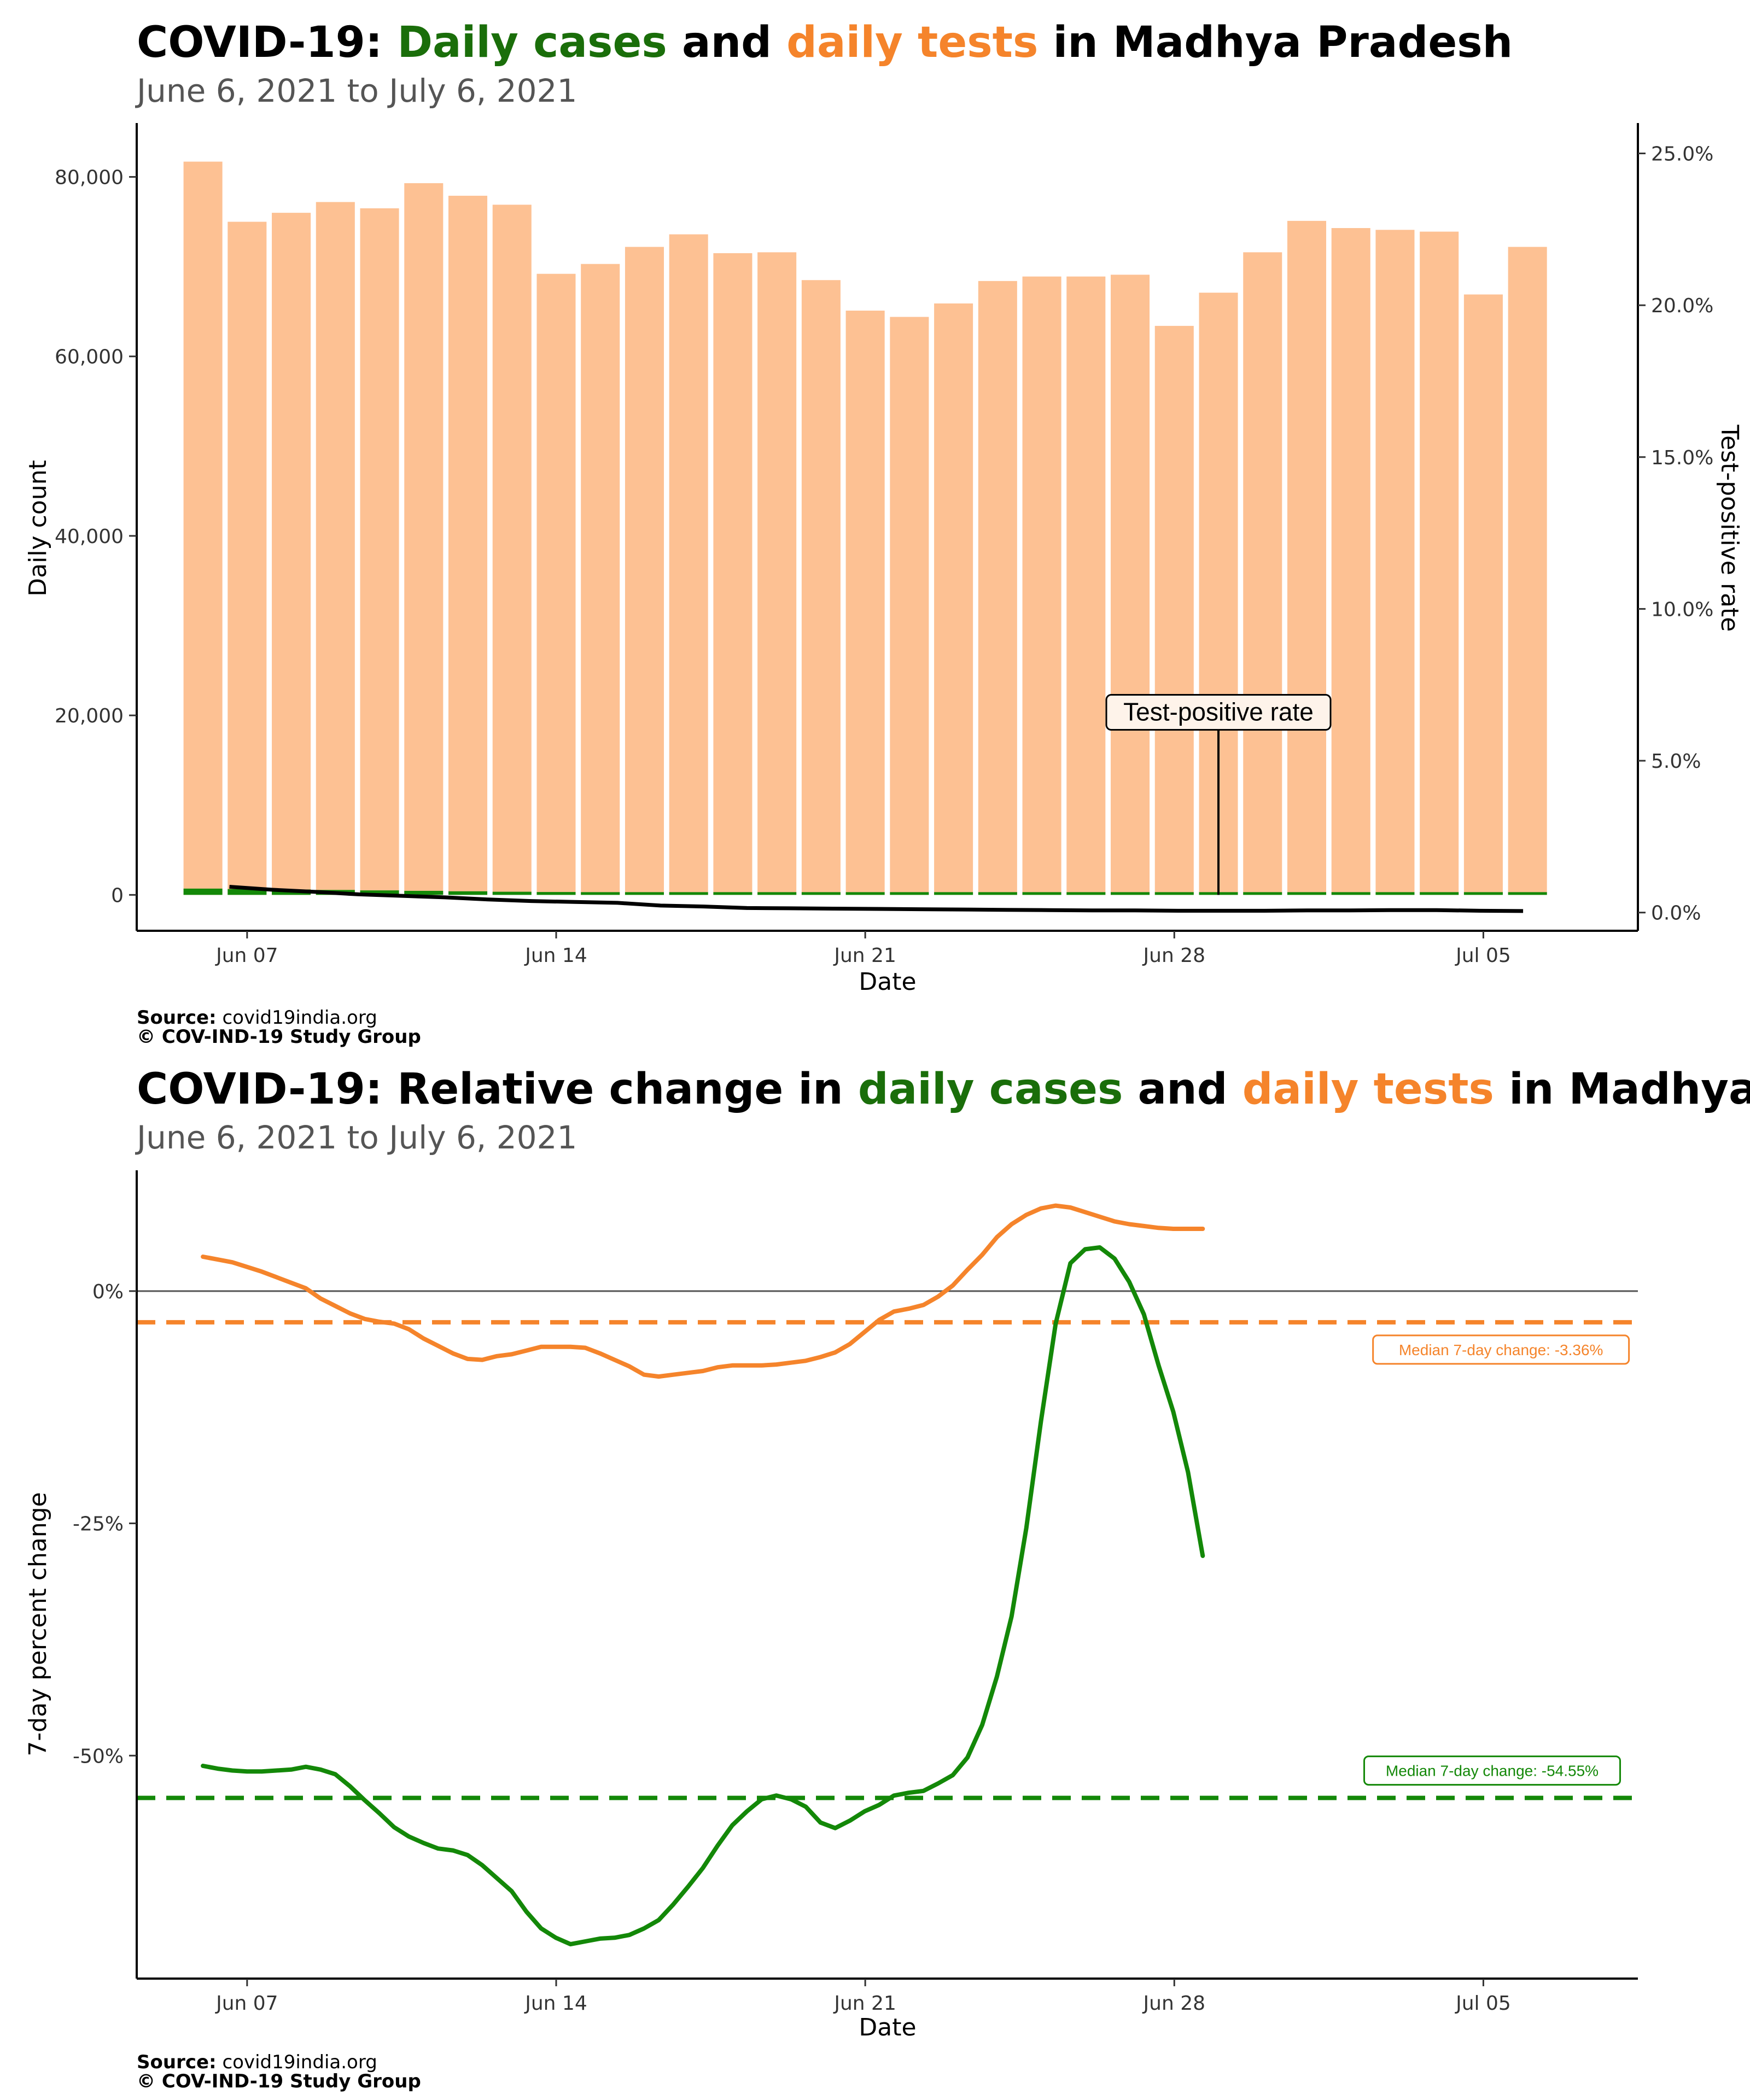  Describe the element at coordinates (98, 1756) in the screenshot. I see `y-tick-label: -50%` at that location.